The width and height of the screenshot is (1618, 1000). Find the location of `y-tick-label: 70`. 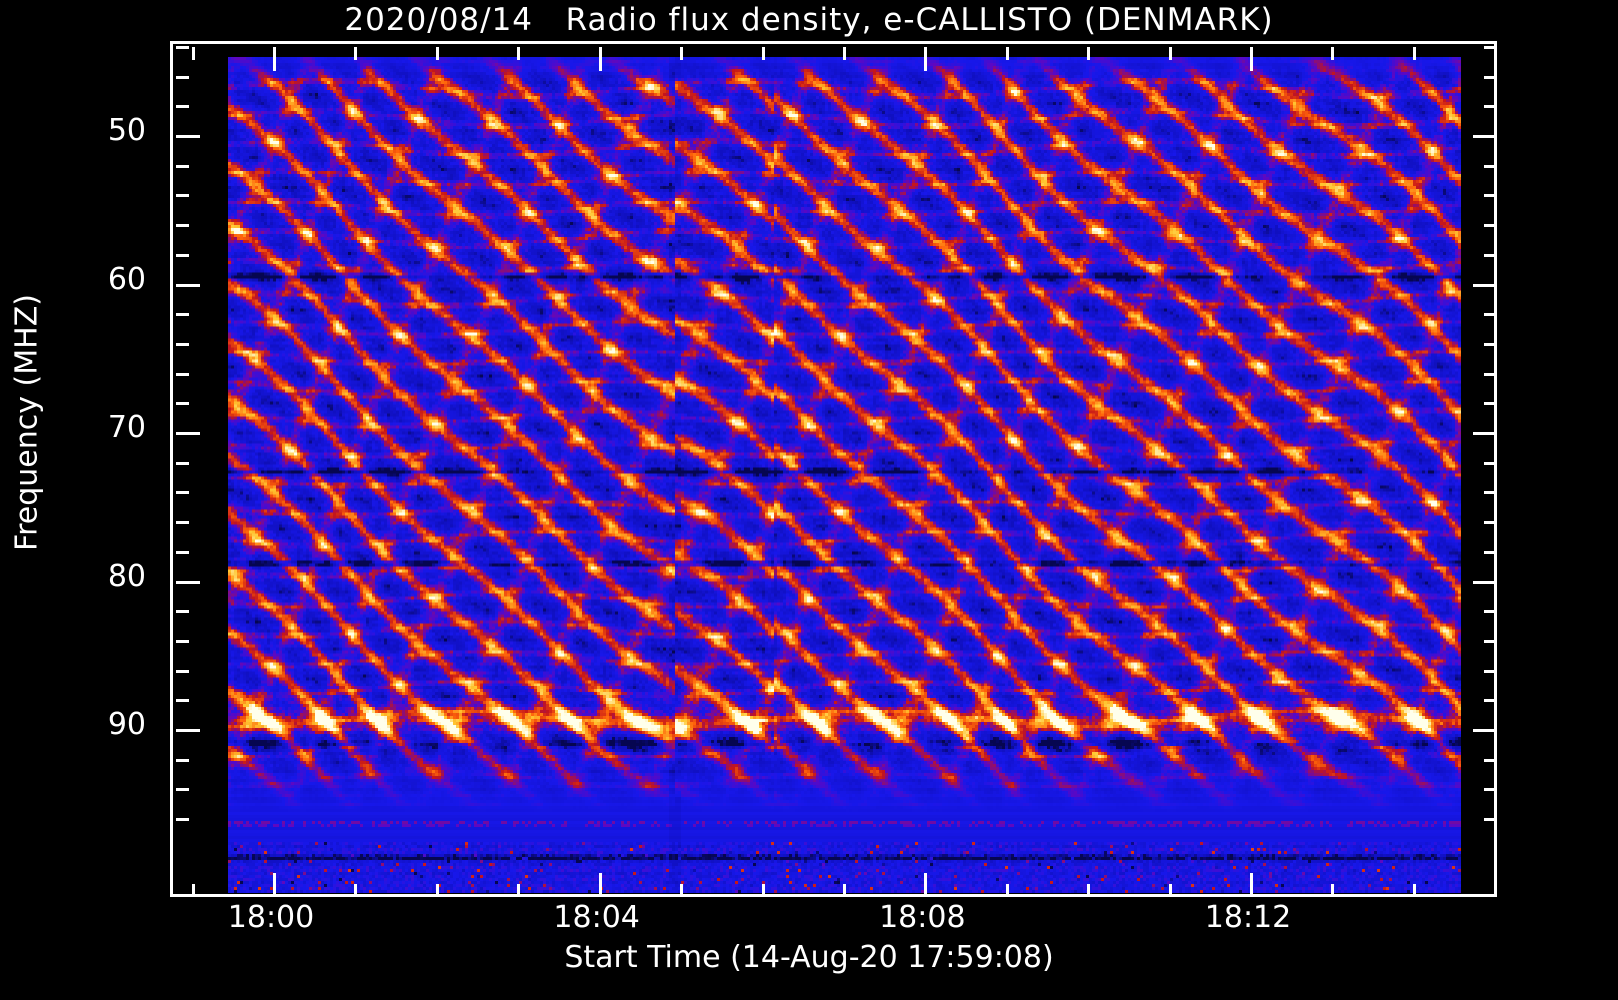

y-tick-label: 70 is located at coordinates (126, 427).